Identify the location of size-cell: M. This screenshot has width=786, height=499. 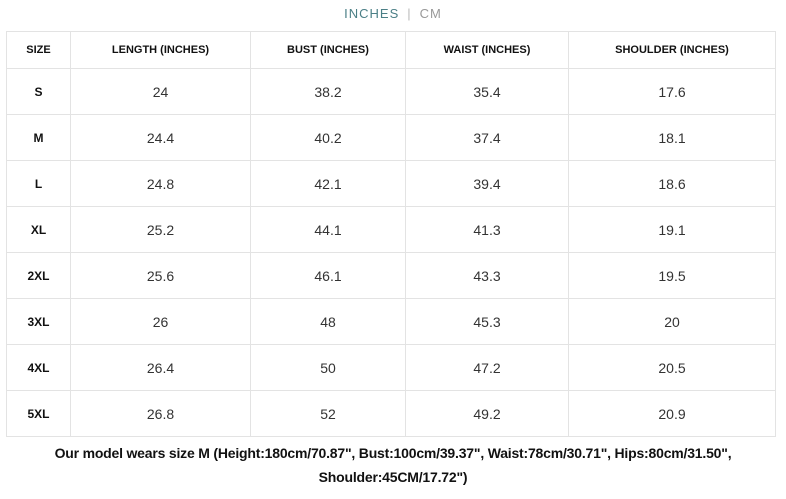
(38, 137).